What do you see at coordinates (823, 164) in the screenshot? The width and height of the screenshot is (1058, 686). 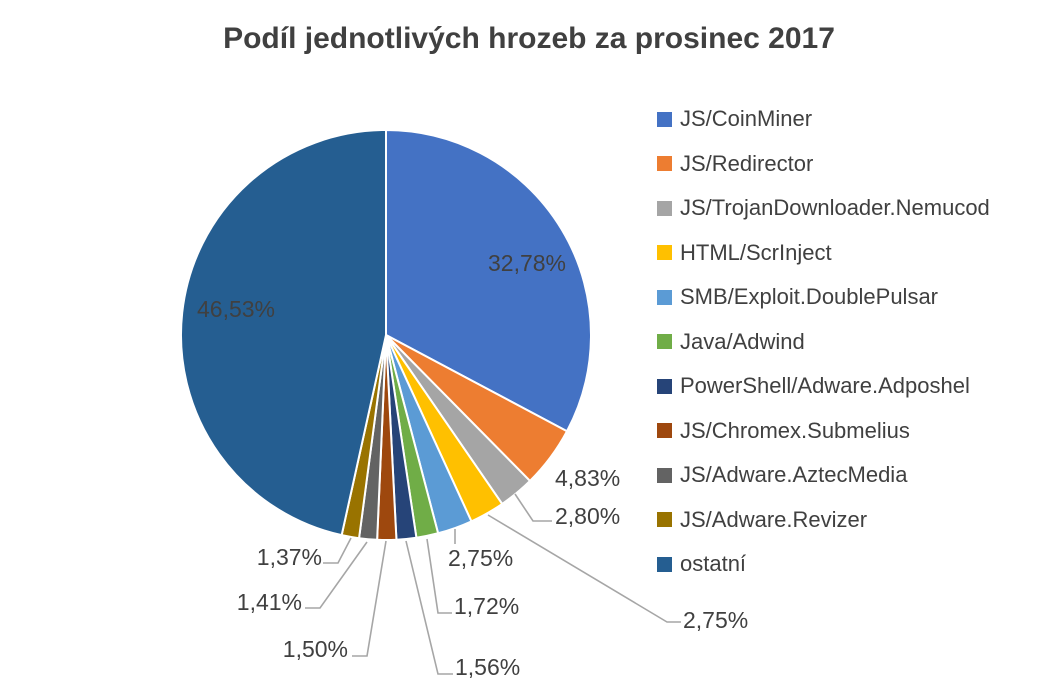 I see `legend-item-js-redirector: JS/Redirector` at bounding box center [823, 164].